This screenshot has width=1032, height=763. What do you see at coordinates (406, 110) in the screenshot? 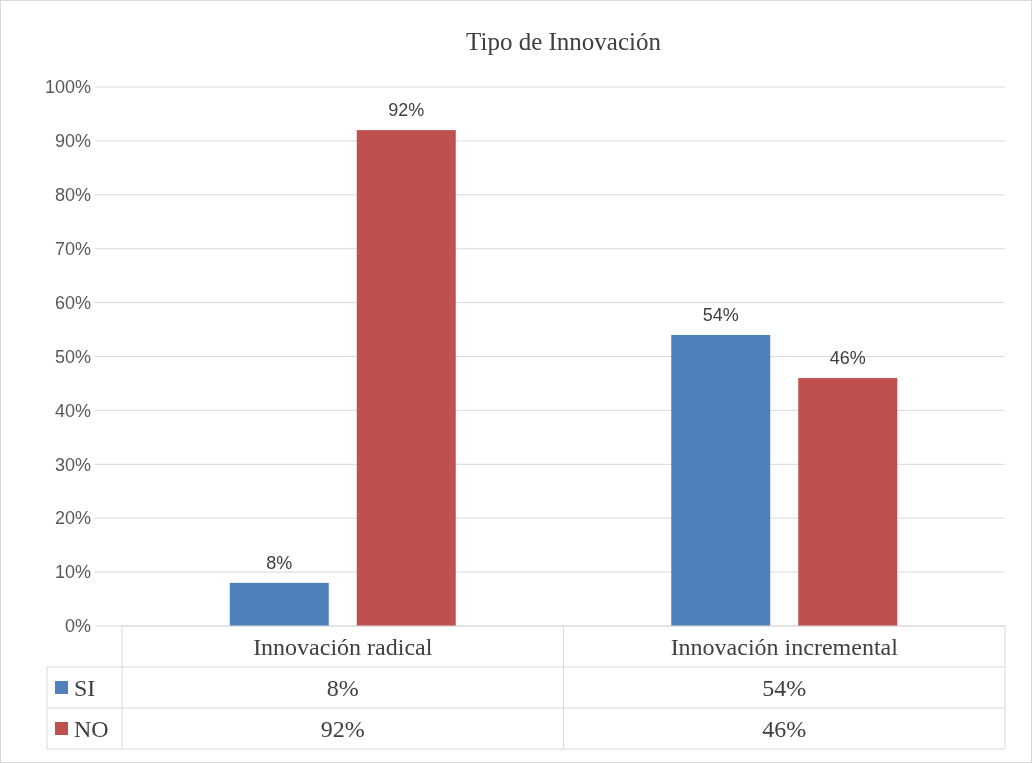
I see `text: 92%` at bounding box center [406, 110].